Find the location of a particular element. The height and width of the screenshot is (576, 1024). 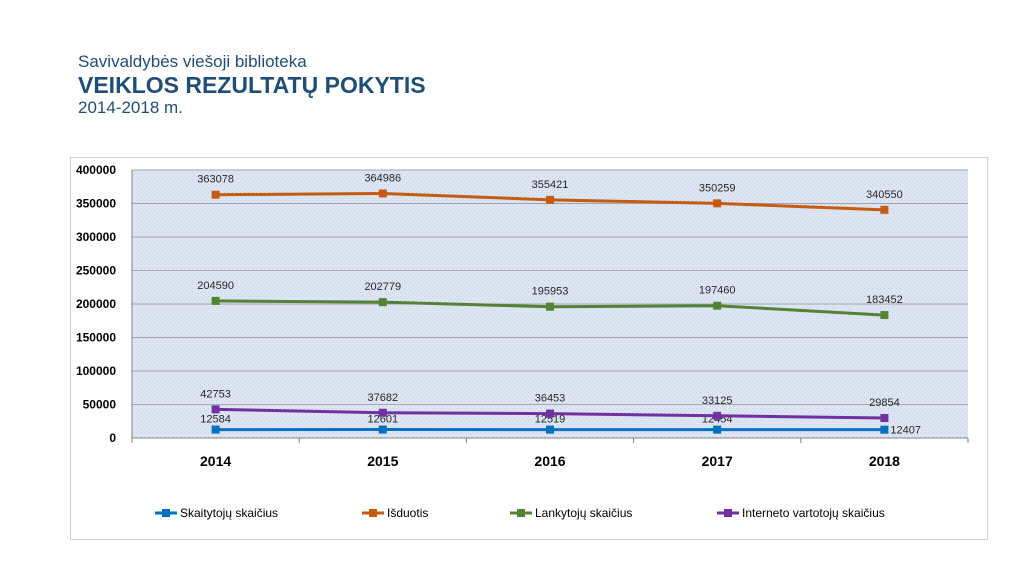

chart-title: VEIKLOS REZULTATŲ POKYTIS is located at coordinates (252, 85).